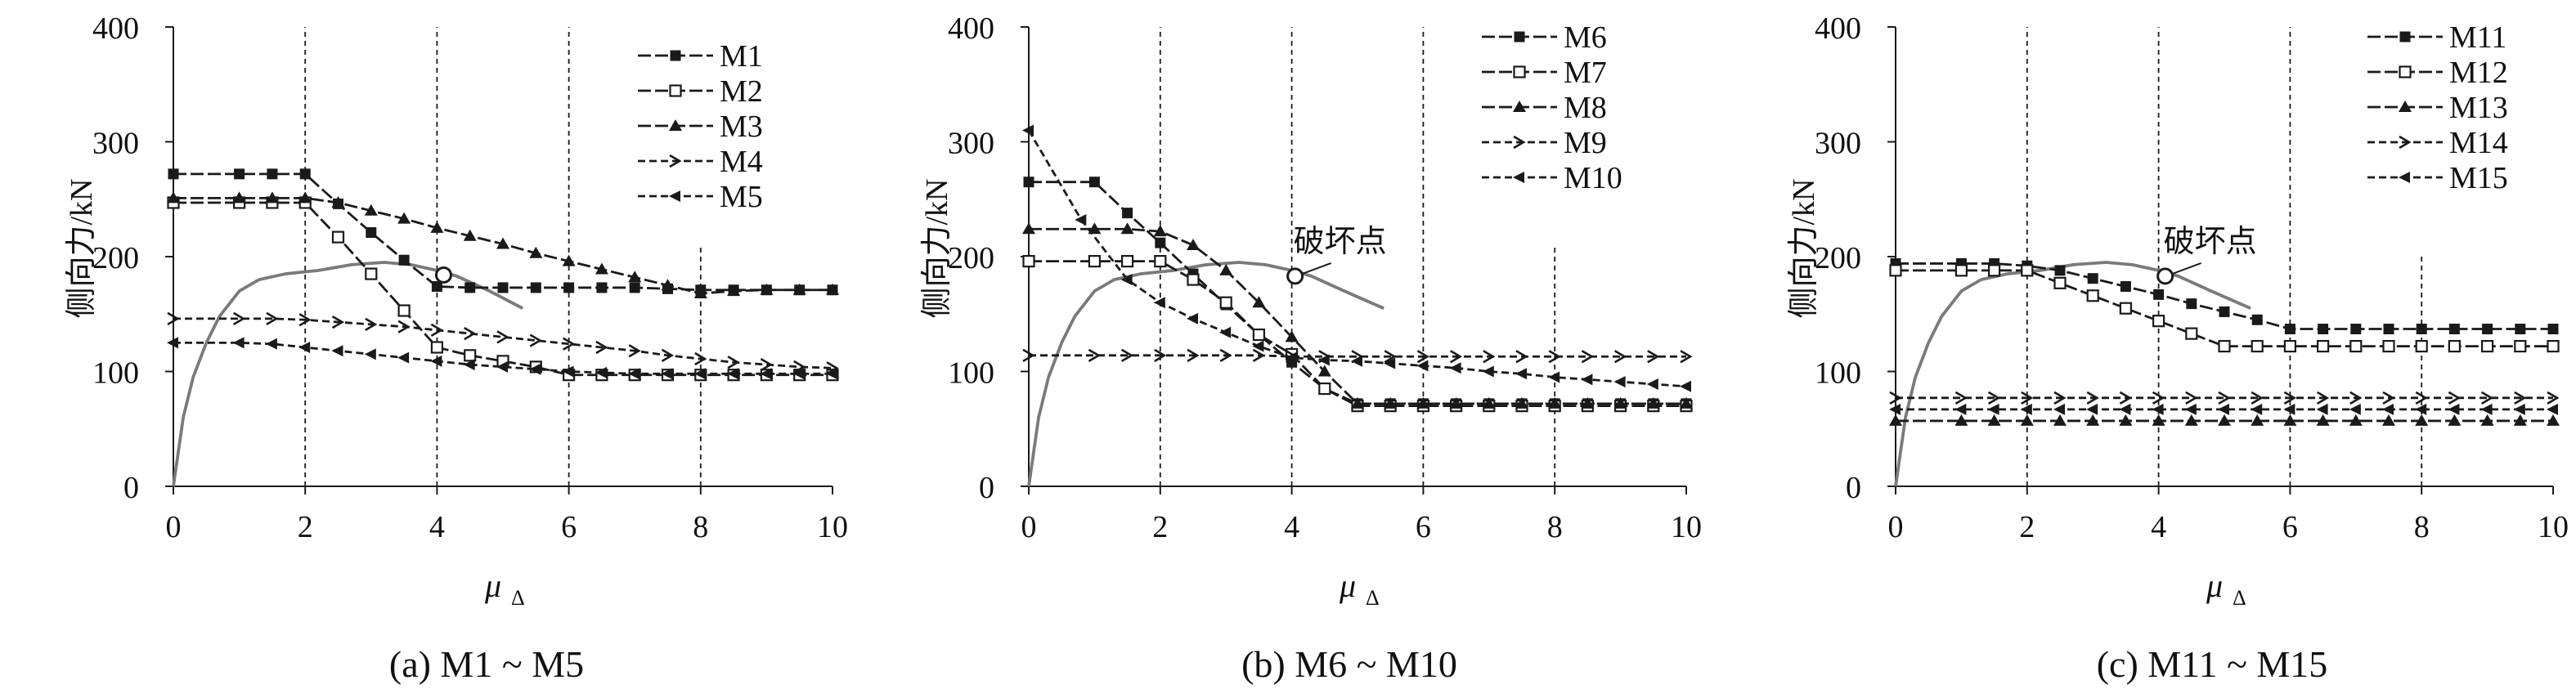 Image resolution: width=2576 pixels, height=698 pixels. What do you see at coordinates (701, 197) in the screenshot?
I see `legend-entry-m5: M5` at bounding box center [701, 197].